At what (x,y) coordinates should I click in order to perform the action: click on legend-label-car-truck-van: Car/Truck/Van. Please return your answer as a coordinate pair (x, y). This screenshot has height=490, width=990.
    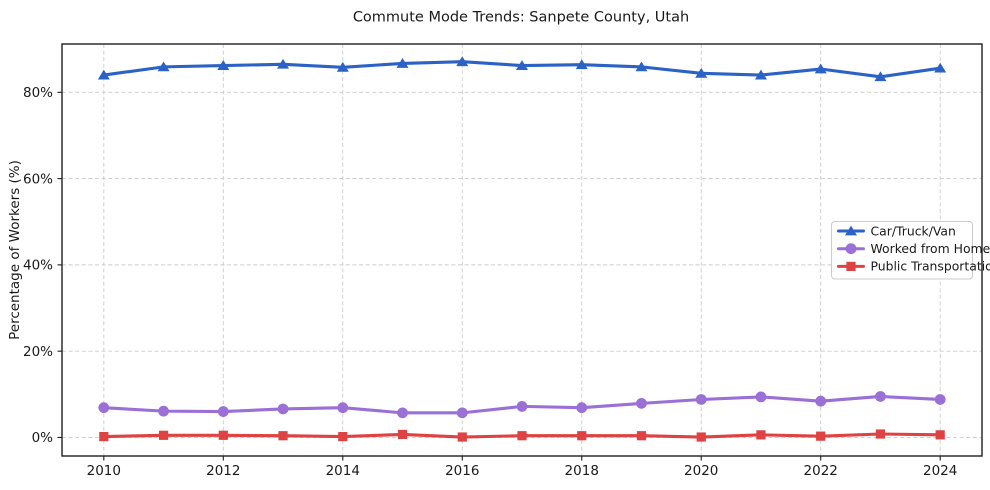
    Looking at the image, I should click on (913, 230).